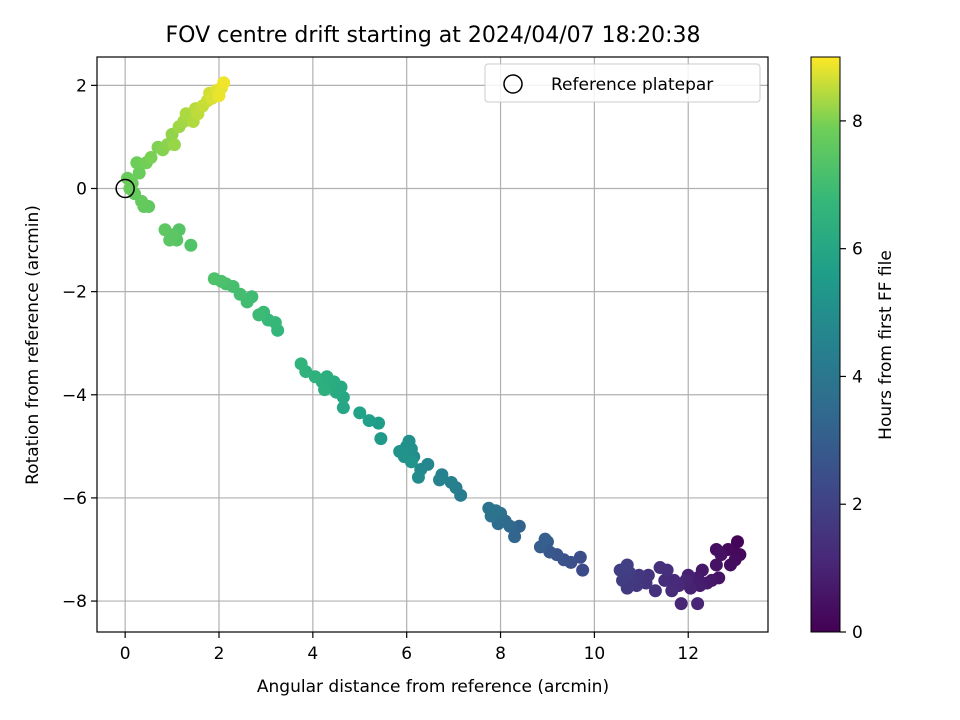 The height and width of the screenshot is (720, 960). I want to click on colorbar-tick-label: 8, so click(857, 122).